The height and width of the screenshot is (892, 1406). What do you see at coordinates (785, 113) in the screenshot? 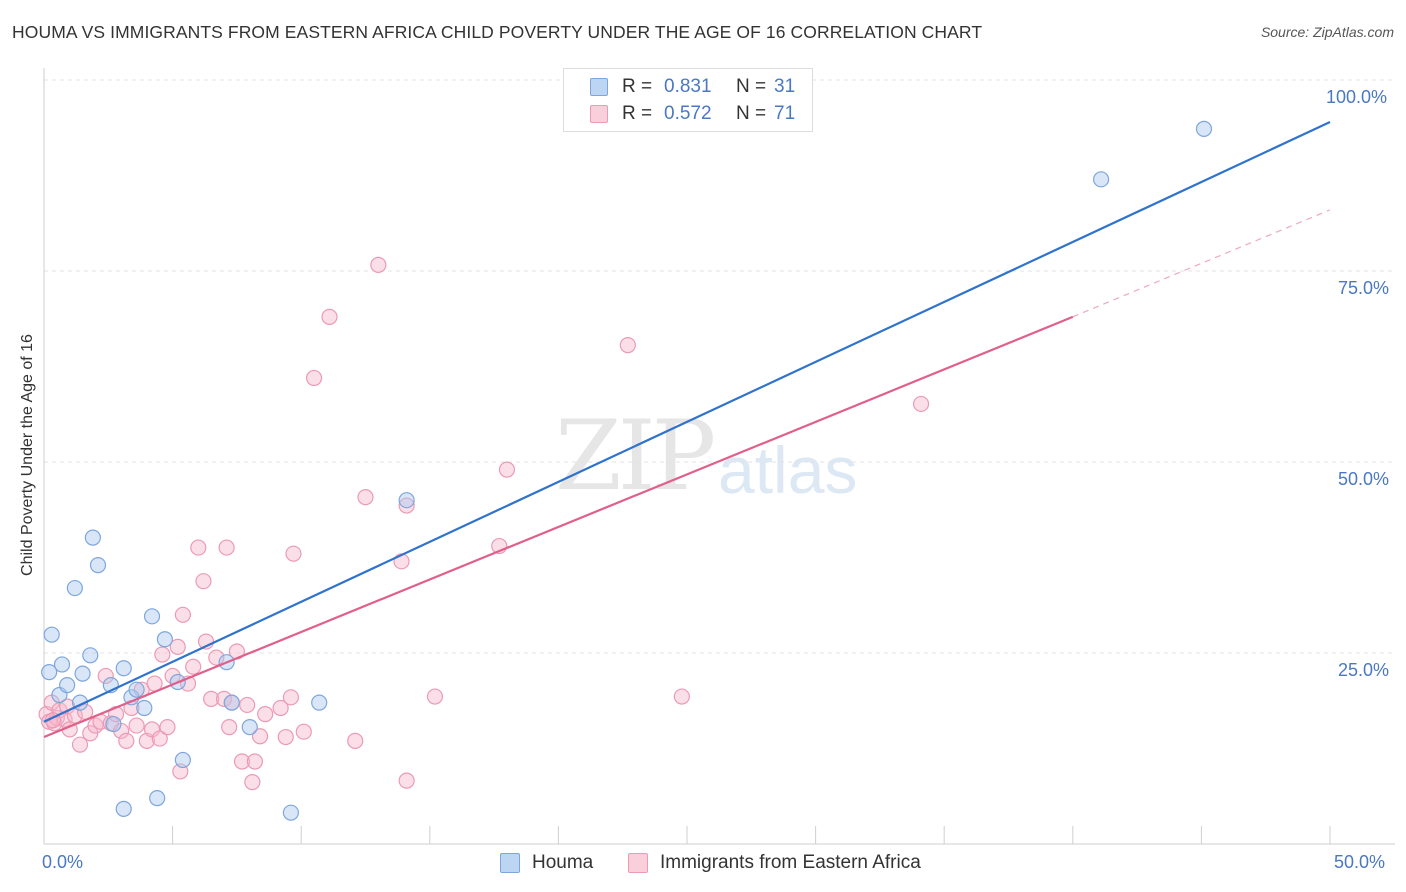
I see `n-value: 71` at bounding box center [785, 113].